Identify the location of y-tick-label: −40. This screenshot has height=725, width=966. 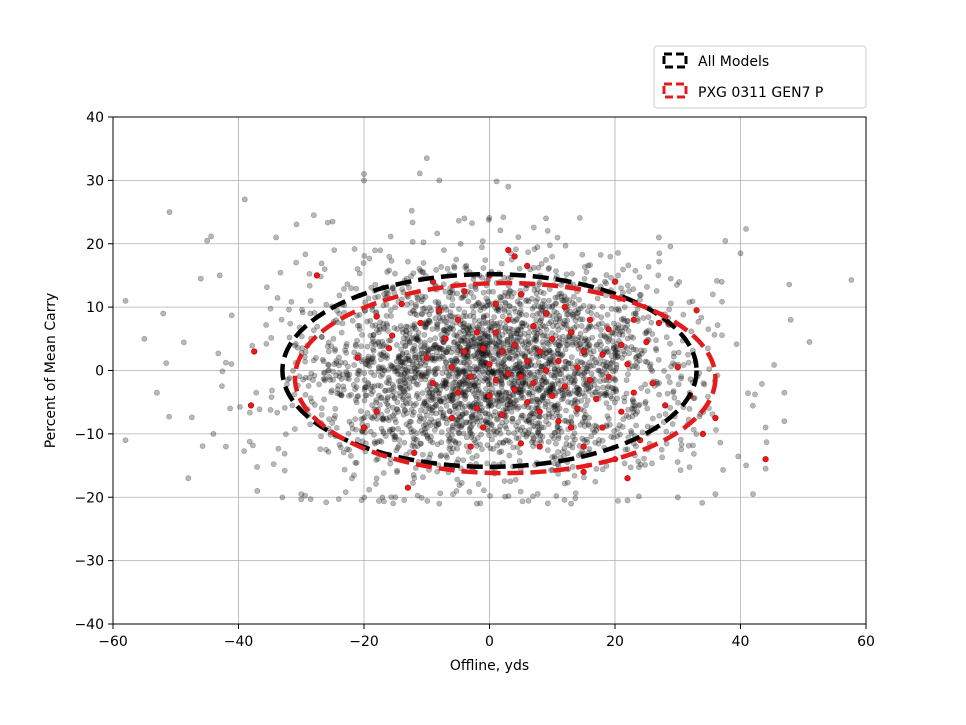
(89, 625).